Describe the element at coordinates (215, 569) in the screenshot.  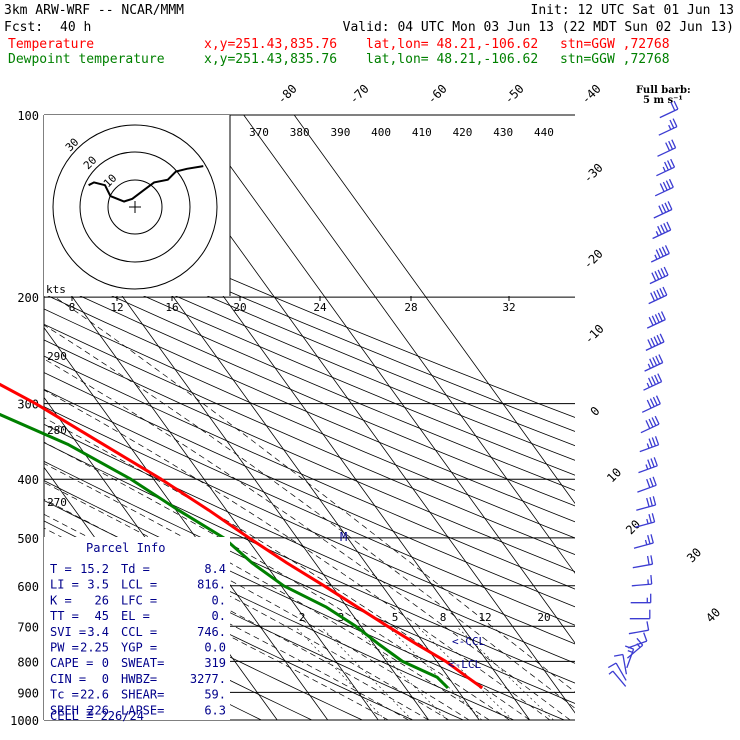
I see `parcel-row-val-right: 8.4` at that location.